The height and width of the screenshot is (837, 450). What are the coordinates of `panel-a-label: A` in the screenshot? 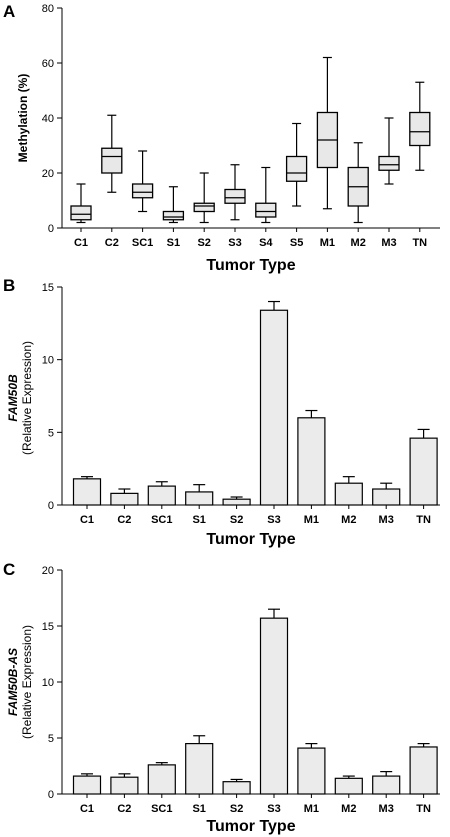 It's located at (9, 11).